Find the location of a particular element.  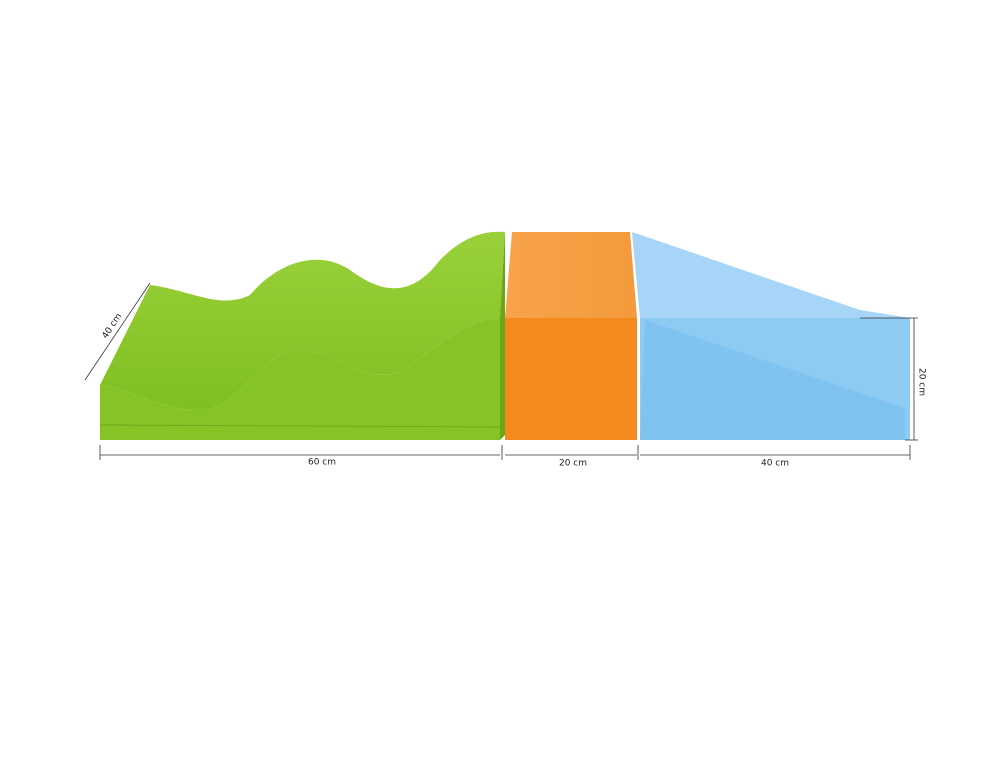

green-seam is located at coordinates (300, 426).